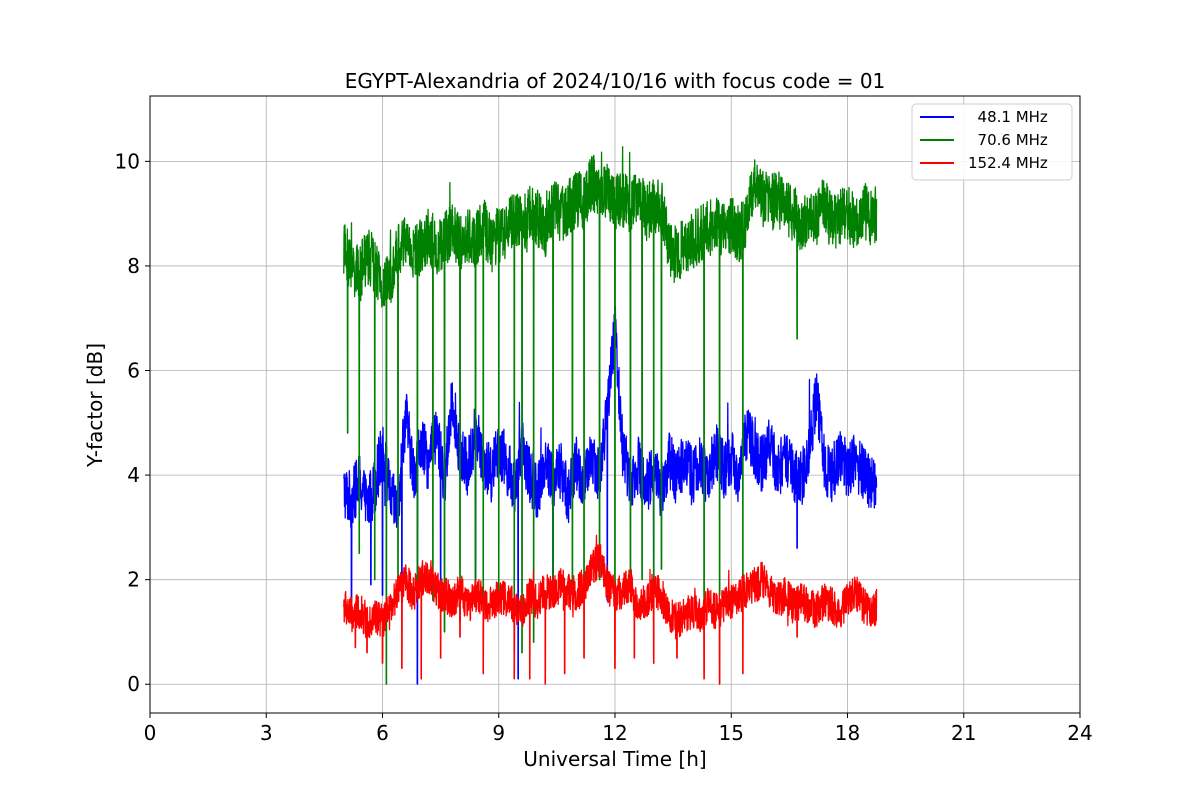  I want to click on legend-box, so click(992, 142).